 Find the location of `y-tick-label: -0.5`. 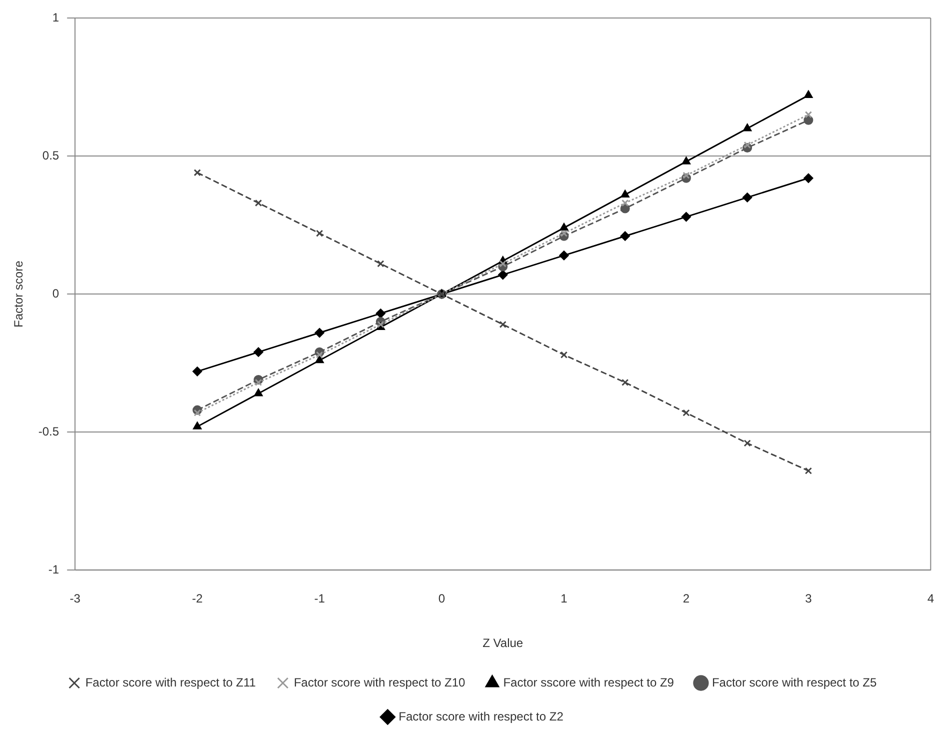

y-tick-label: -0.5 is located at coordinates (49, 431).